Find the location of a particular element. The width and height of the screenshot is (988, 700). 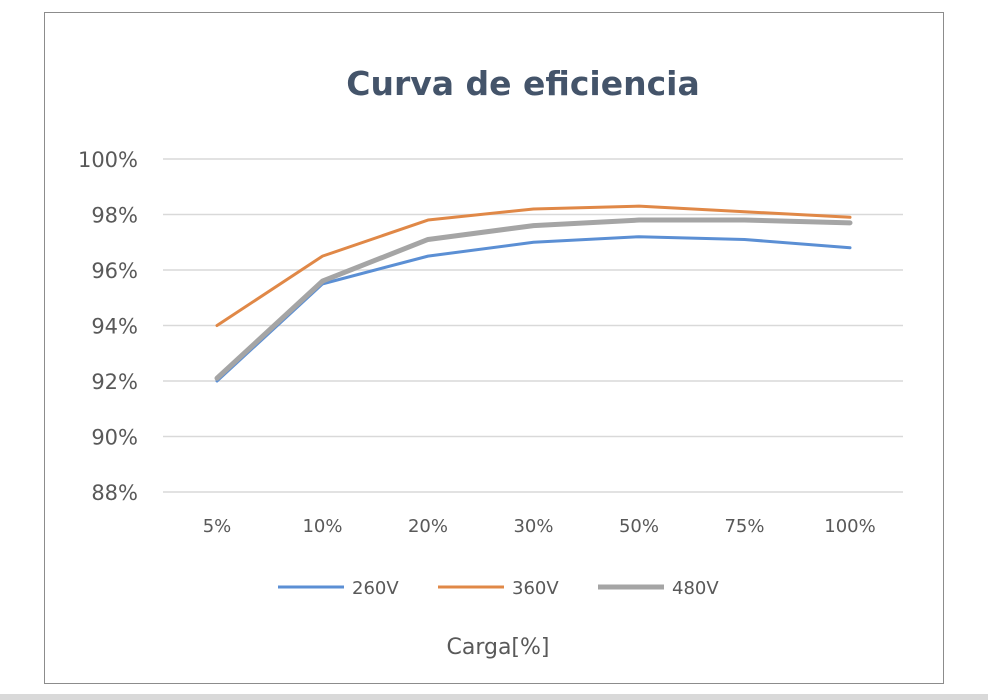

y-axis-ticks: 88% 90% 92% 94% 96% 98% 100% is located at coordinates (108, 326).